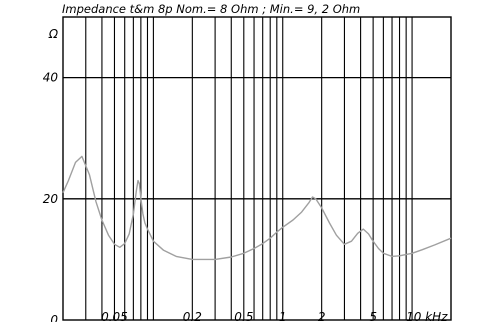 Image resolution: width=479 pixels, height=326 pixels. I want to click on x-tick-label: 0.05, so click(114, 316).